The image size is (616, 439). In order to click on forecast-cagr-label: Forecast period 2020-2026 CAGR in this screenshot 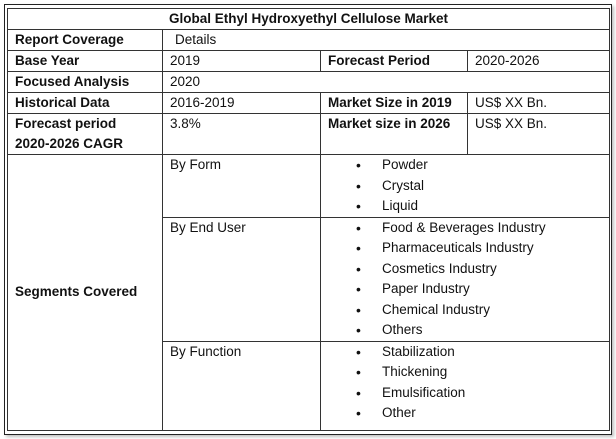, I will do `click(85, 134)`.